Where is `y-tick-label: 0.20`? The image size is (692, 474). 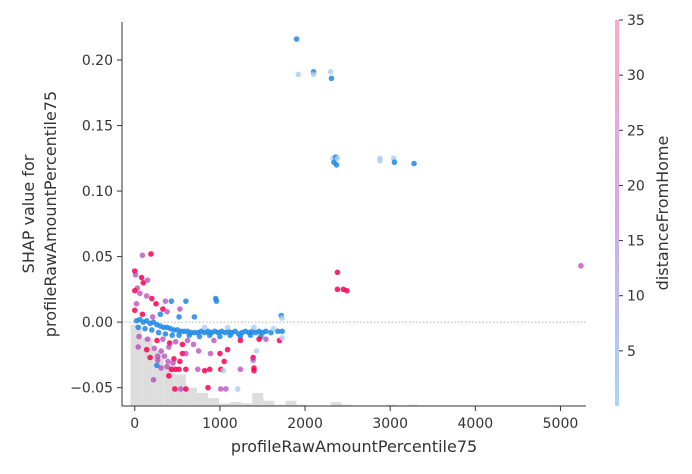
y-tick-label: 0.20 is located at coordinates (97, 61).